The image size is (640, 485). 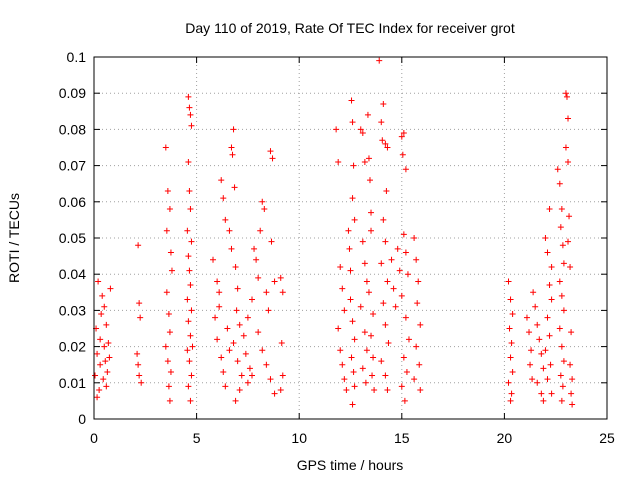 What do you see at coordinates (72, 93) in the screenshot?
I see `y-tick-label: 0.09` at bounding box center [72, 93].